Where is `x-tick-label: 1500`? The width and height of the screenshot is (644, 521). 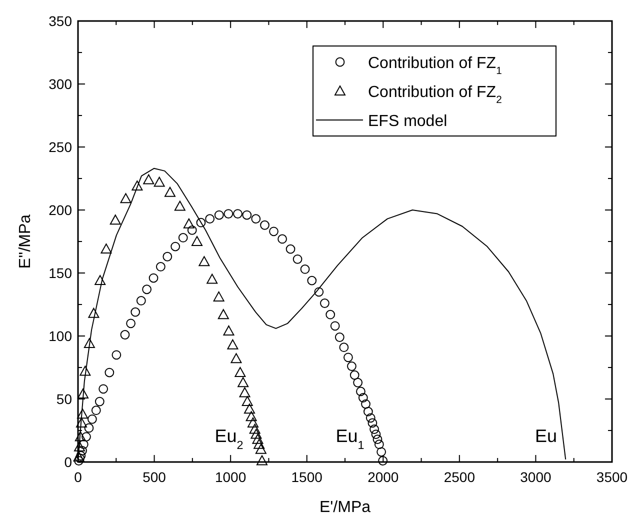
x-tick-label: 1500 is located at coordinates (307, 477).